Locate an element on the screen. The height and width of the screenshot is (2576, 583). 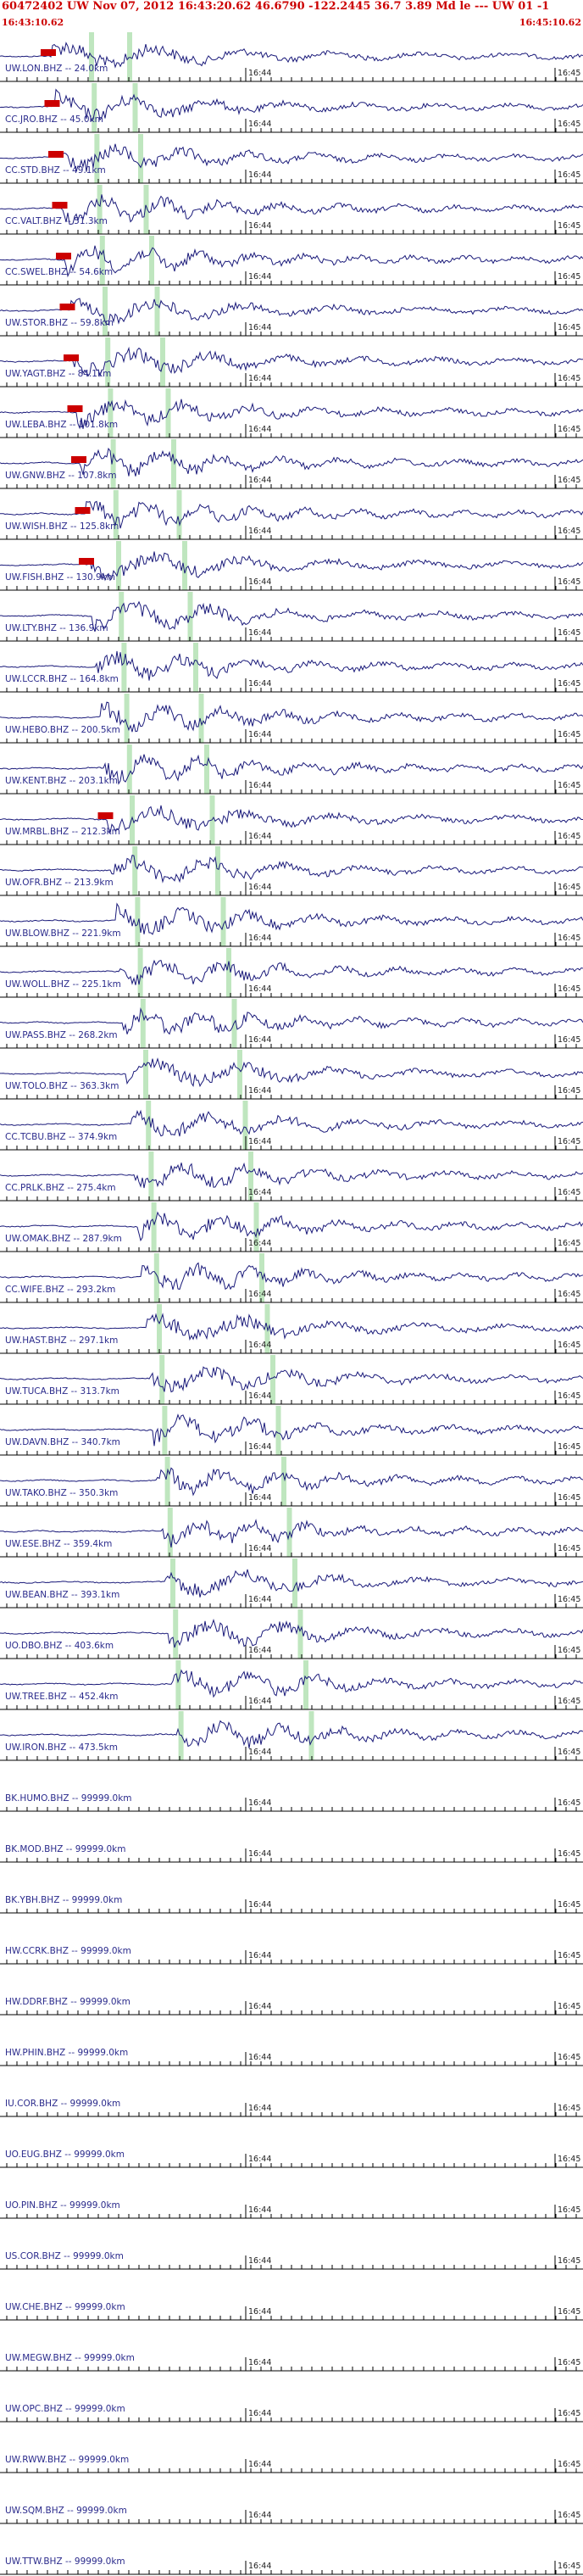
station-label: IU.COR.BHZ -- 99999.0km is located at coordinates (62, 2104).